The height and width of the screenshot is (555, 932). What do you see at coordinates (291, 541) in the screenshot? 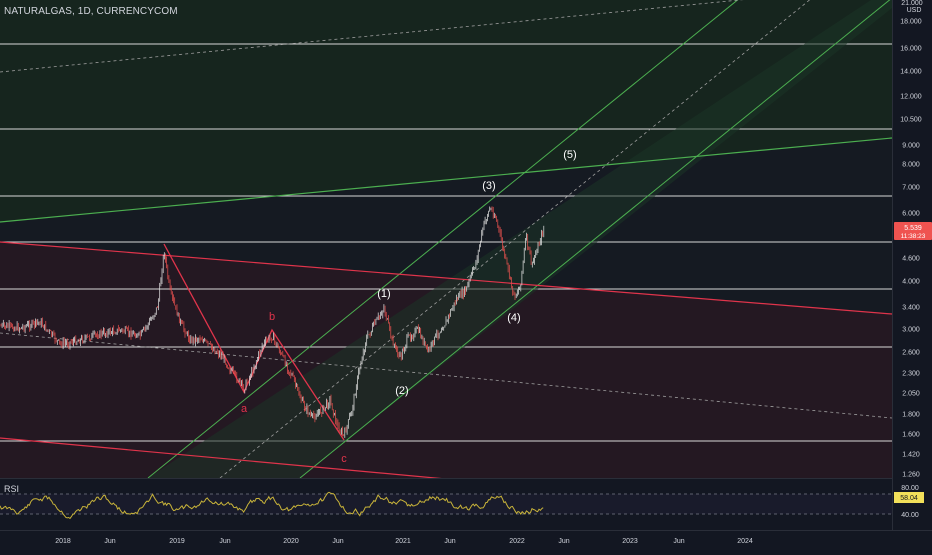
I see `time-tick-label: 2020` at bounding box center [291, 541].